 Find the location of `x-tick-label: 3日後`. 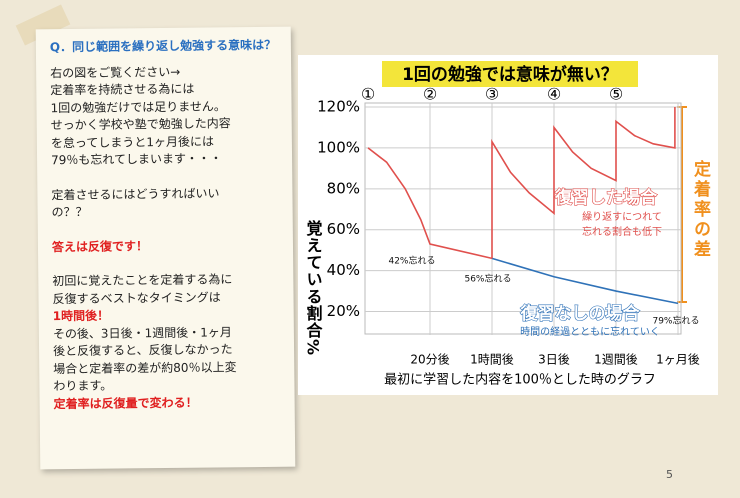

x-tick-label: 3日後 is located at coordinates (554, 360).